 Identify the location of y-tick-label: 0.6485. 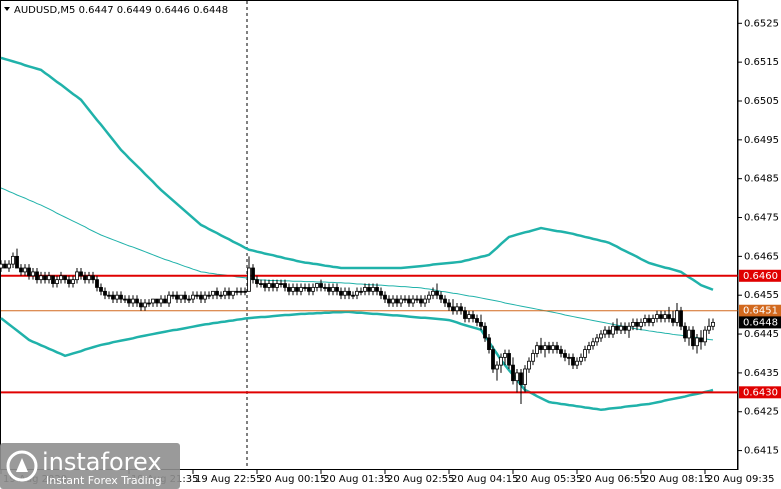
(761, 179).